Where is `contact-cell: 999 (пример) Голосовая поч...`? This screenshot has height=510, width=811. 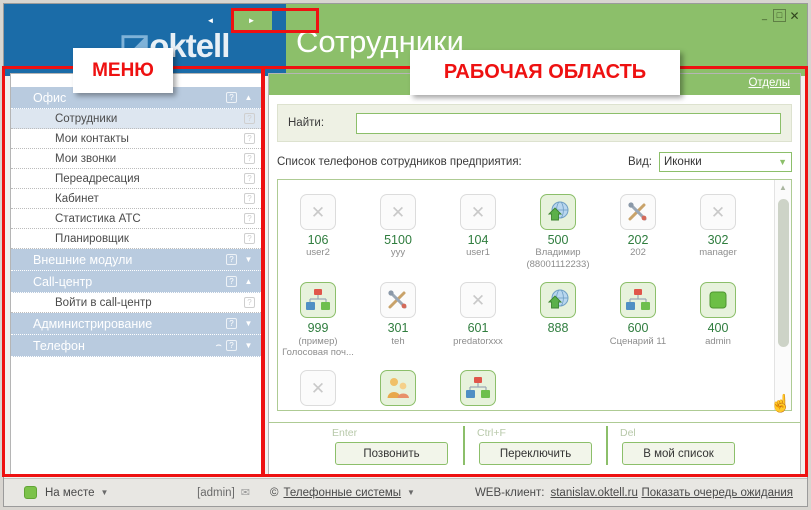
contact-cell: 999 (пример) Голосовая поч... is located at coordinates (318, 317).